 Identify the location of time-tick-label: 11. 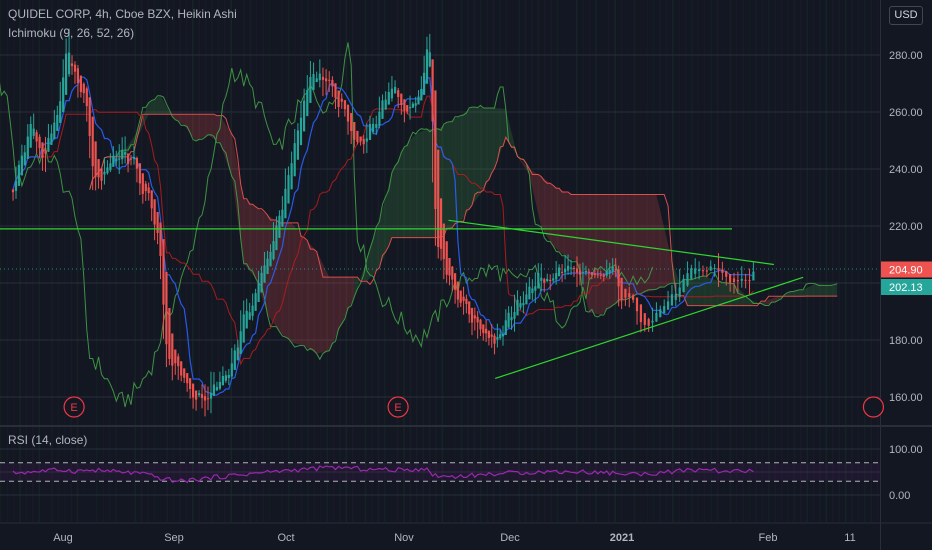
(849, 538).